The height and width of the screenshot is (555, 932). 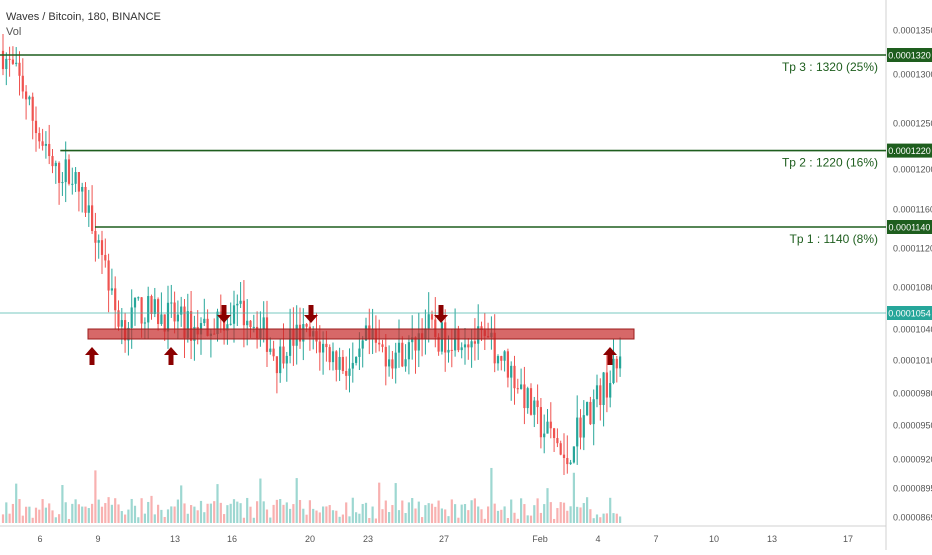 What do you see at coordinates (912, 124) in the screenshot?
I see `y-tick-label: 0.0001250` at bounding box center [912, 124].